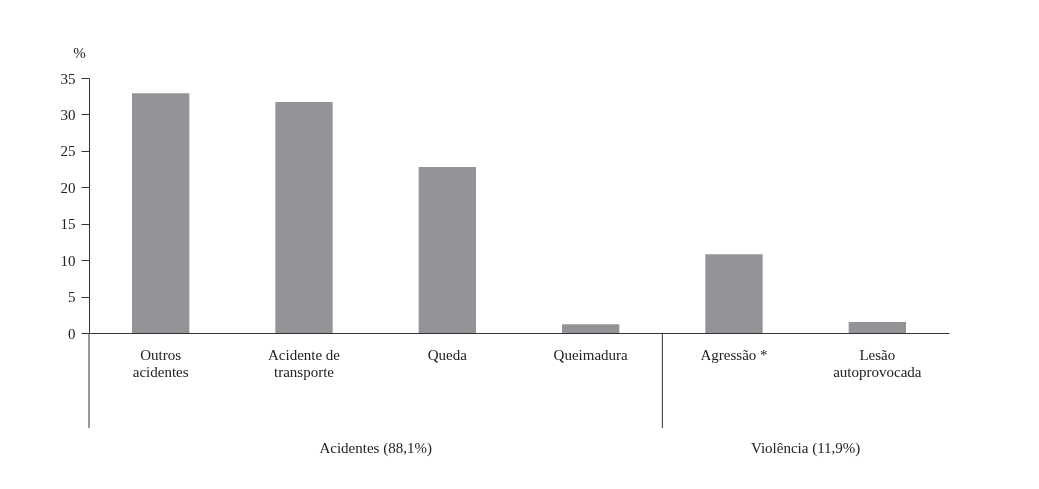  I want to click on y-tick-label: 15, so click(68, 224).